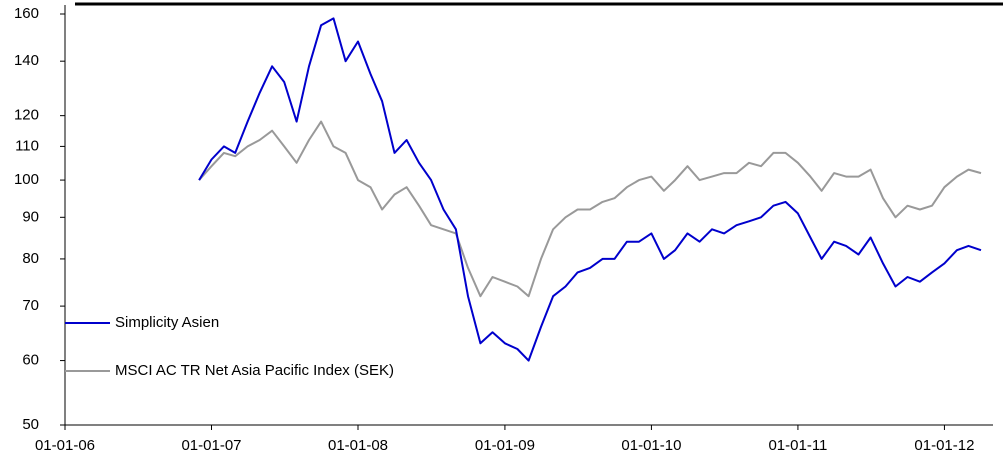  I want to click on y-tick-label: 60, so click(30, 360).